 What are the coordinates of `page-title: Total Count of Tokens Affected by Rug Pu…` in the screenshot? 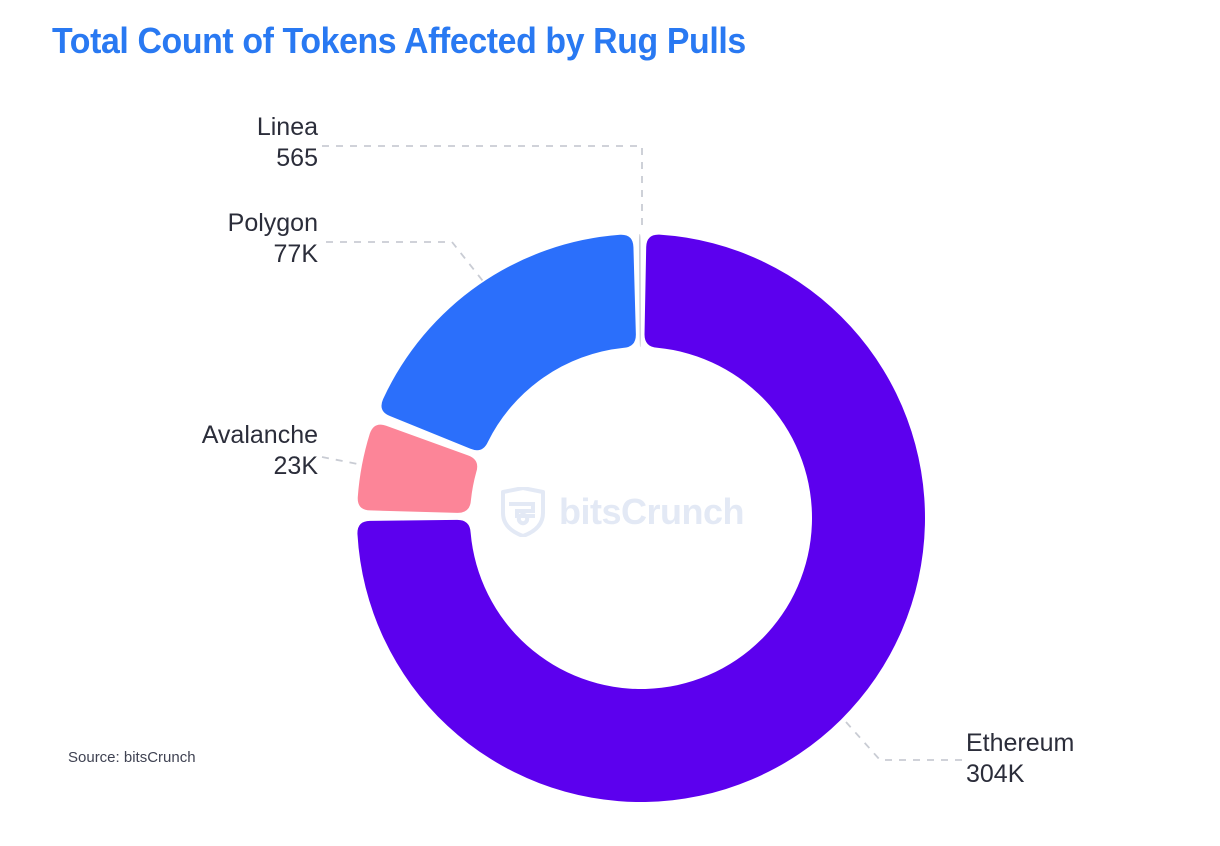 It's located at (399, 40).